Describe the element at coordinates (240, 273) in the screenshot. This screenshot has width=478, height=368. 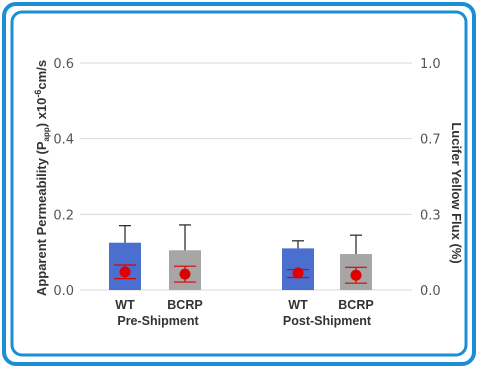
I see `flux-points` at that location.